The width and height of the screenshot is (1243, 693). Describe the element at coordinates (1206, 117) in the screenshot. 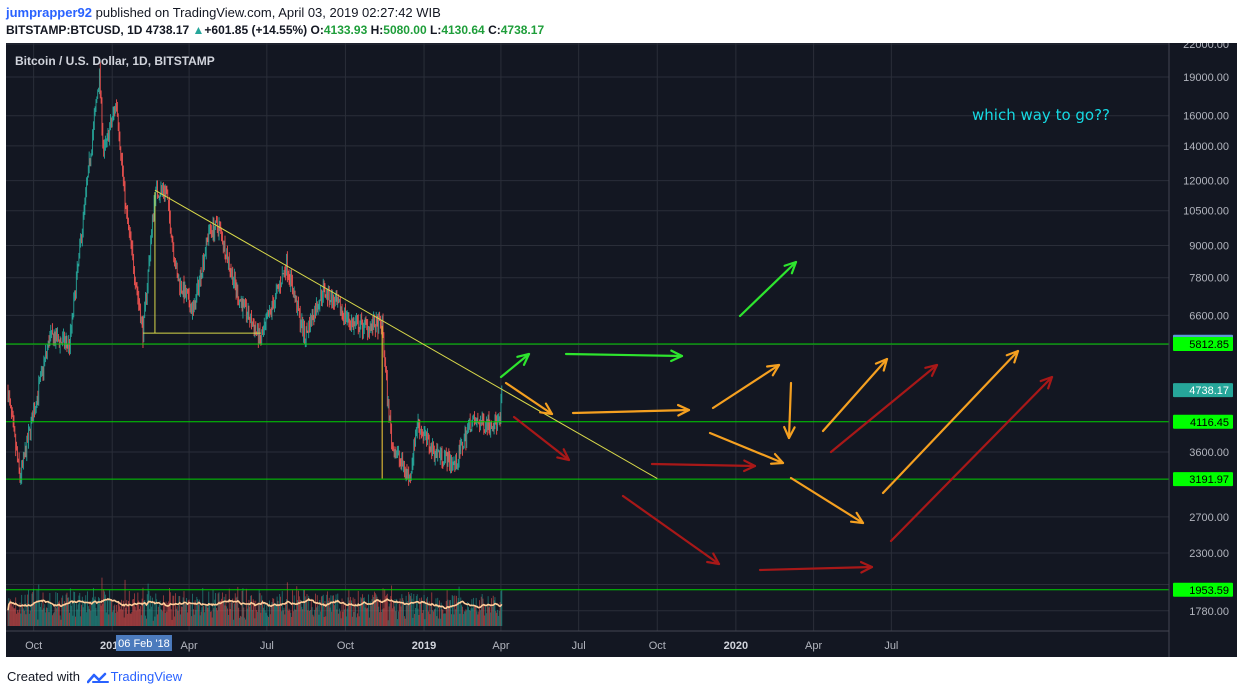

I see `y-tick-label: 16000.00` at that location.